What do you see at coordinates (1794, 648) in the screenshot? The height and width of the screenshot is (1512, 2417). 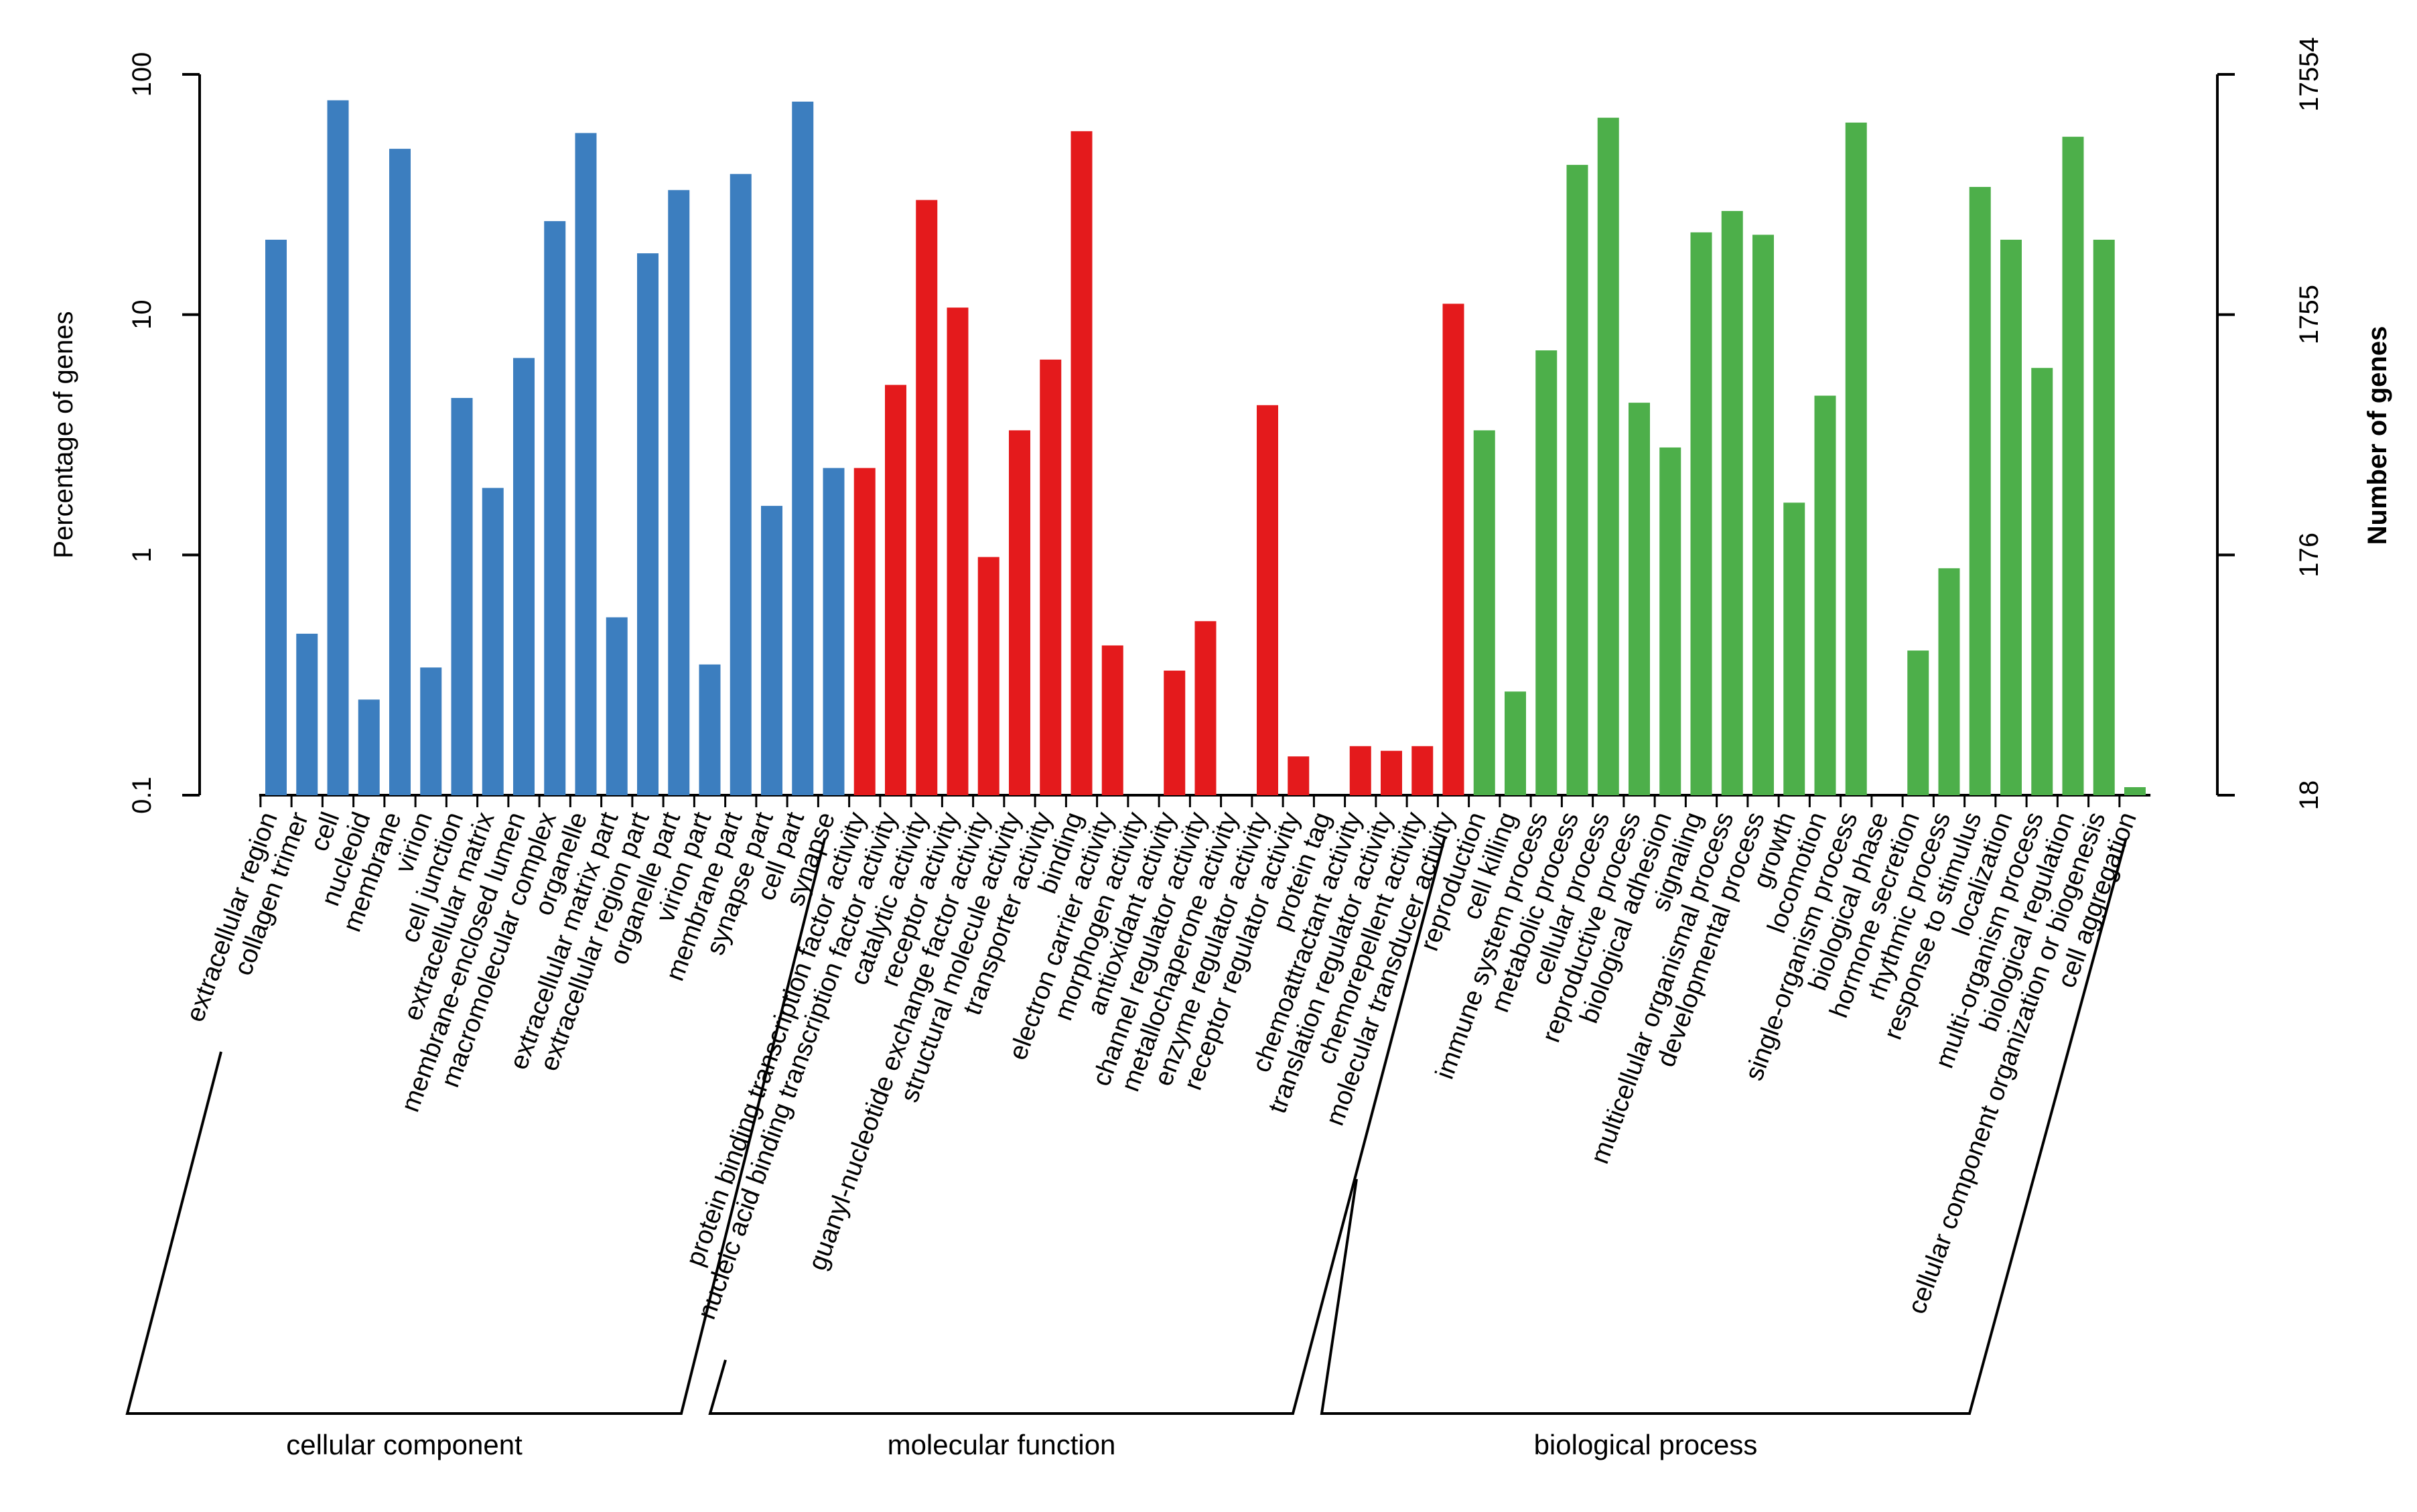 I see `bar-growth` at bounding box center [1794, 648].